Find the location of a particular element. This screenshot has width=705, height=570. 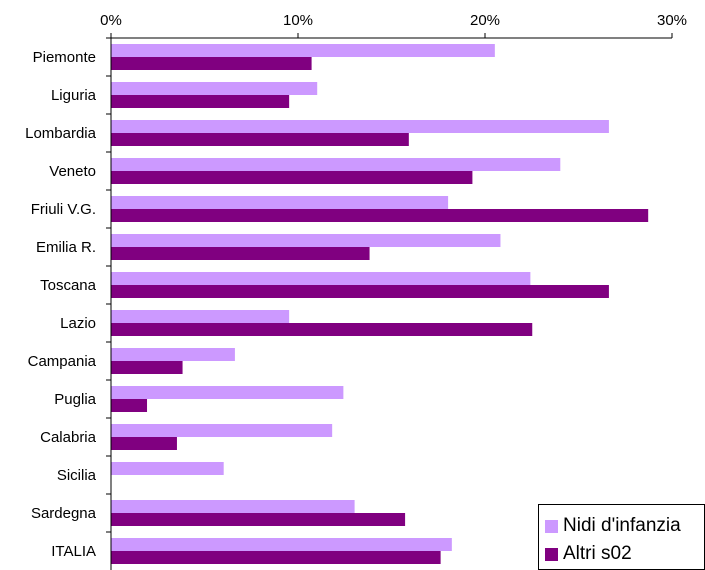

category-label: Piemonte is located at coordinates (64, 57).